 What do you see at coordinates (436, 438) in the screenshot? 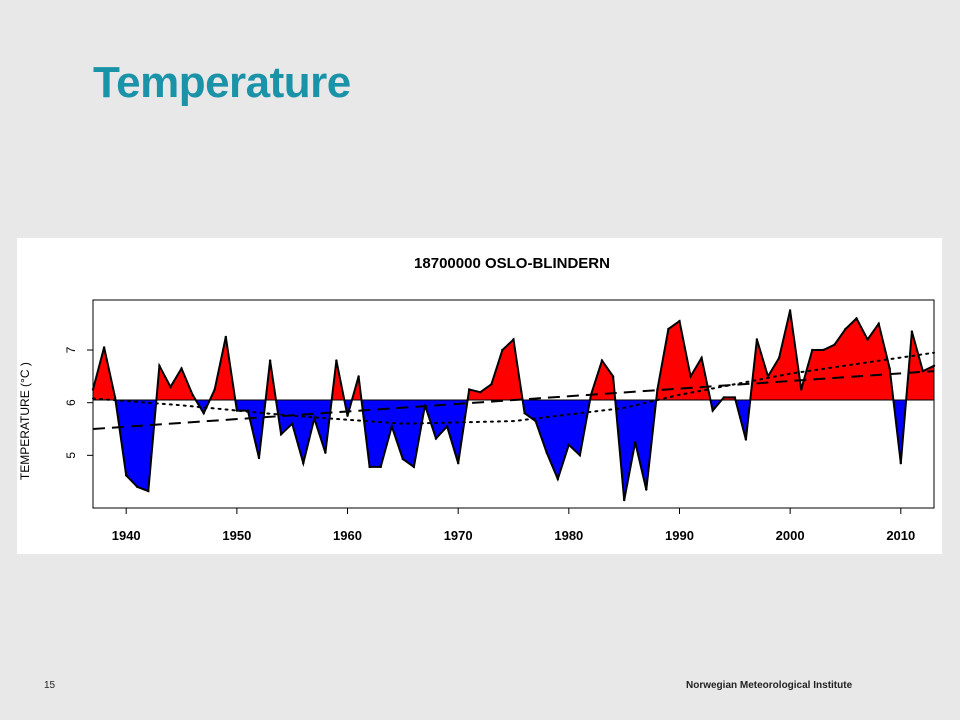
I see `data-point-1968` at bounding box center [436, 438].